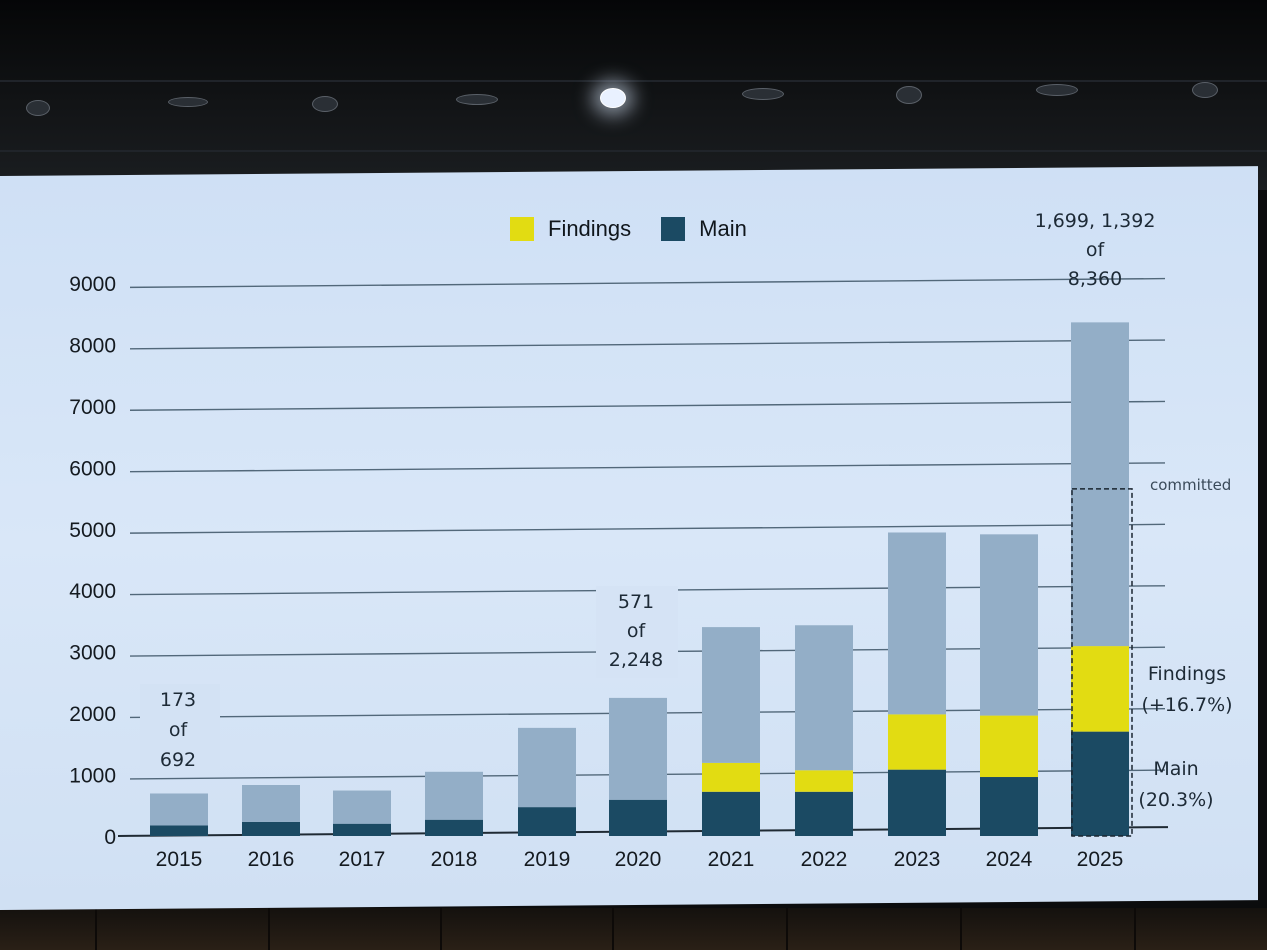 The image size is (1267, 950). I want to click on x-tick-label: 2018, so click(454, 859).